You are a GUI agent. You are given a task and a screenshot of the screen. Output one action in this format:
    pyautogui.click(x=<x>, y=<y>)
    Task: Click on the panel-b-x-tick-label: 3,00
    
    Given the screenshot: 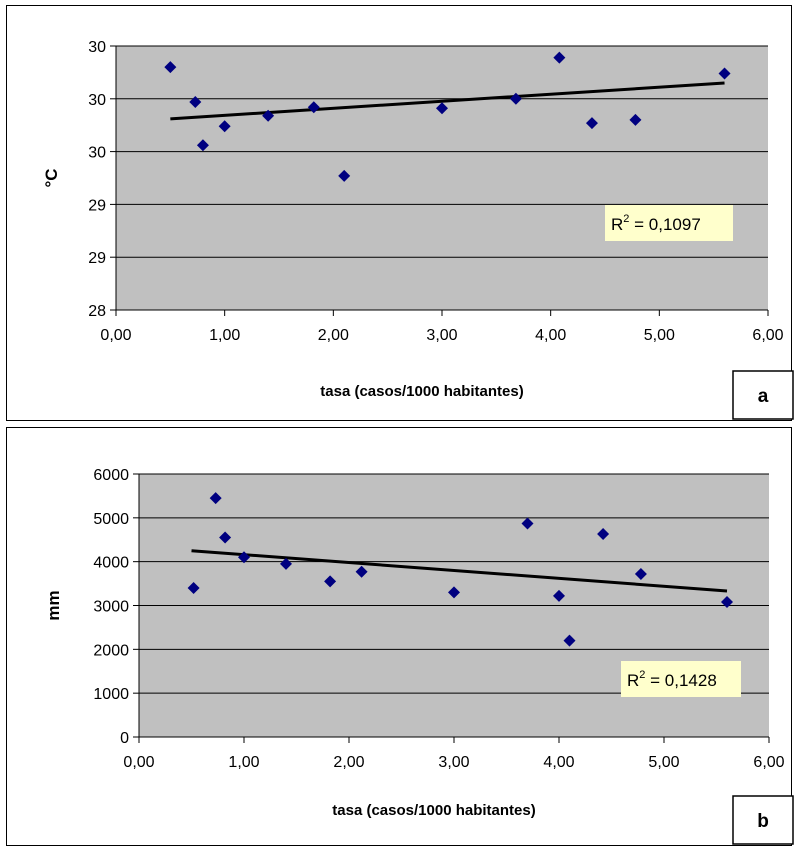 What is the action you would take?
    pyautogui.click(x=453, y=762)
    